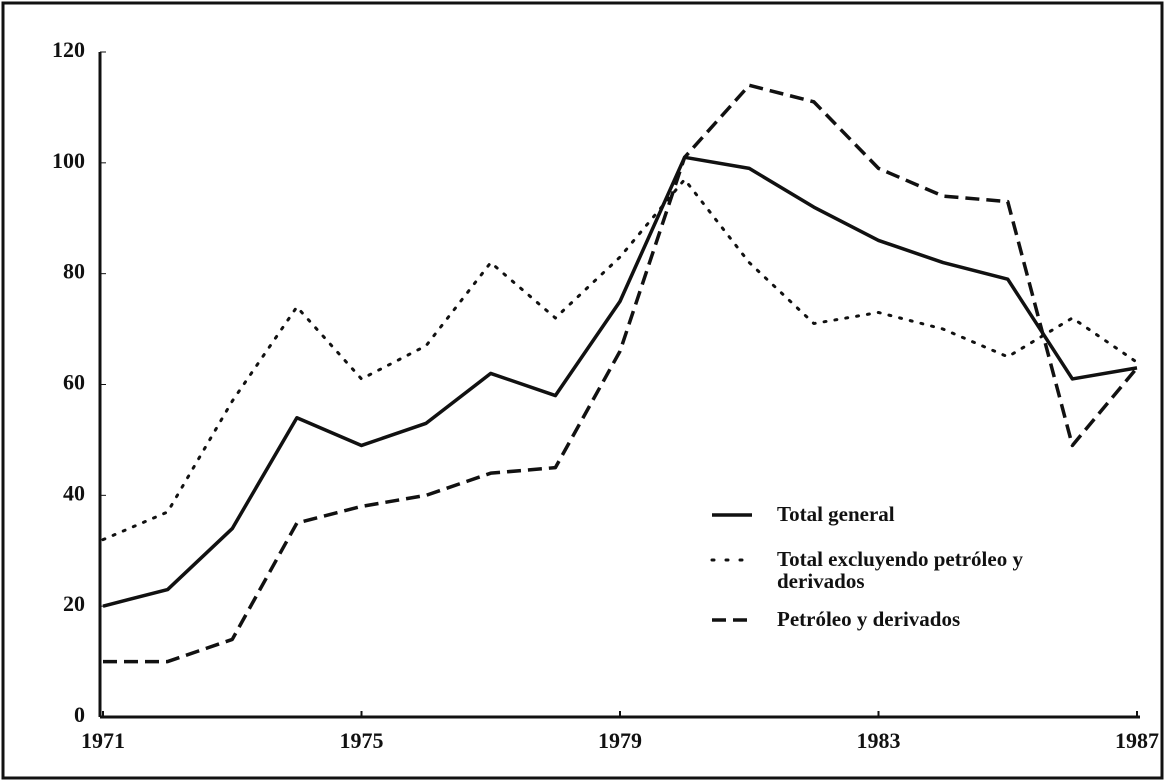  What do you see at coordinates (620, 740) in the screenshot?
I see `x-tick-label: 1979` at bounding box center [620, 740].